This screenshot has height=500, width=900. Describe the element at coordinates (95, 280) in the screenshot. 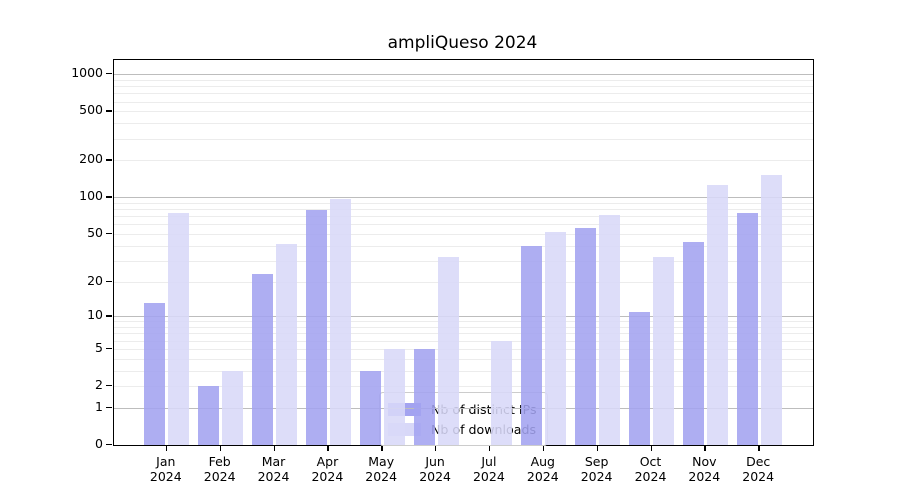

I see `y-tick-label: 20` at that location.